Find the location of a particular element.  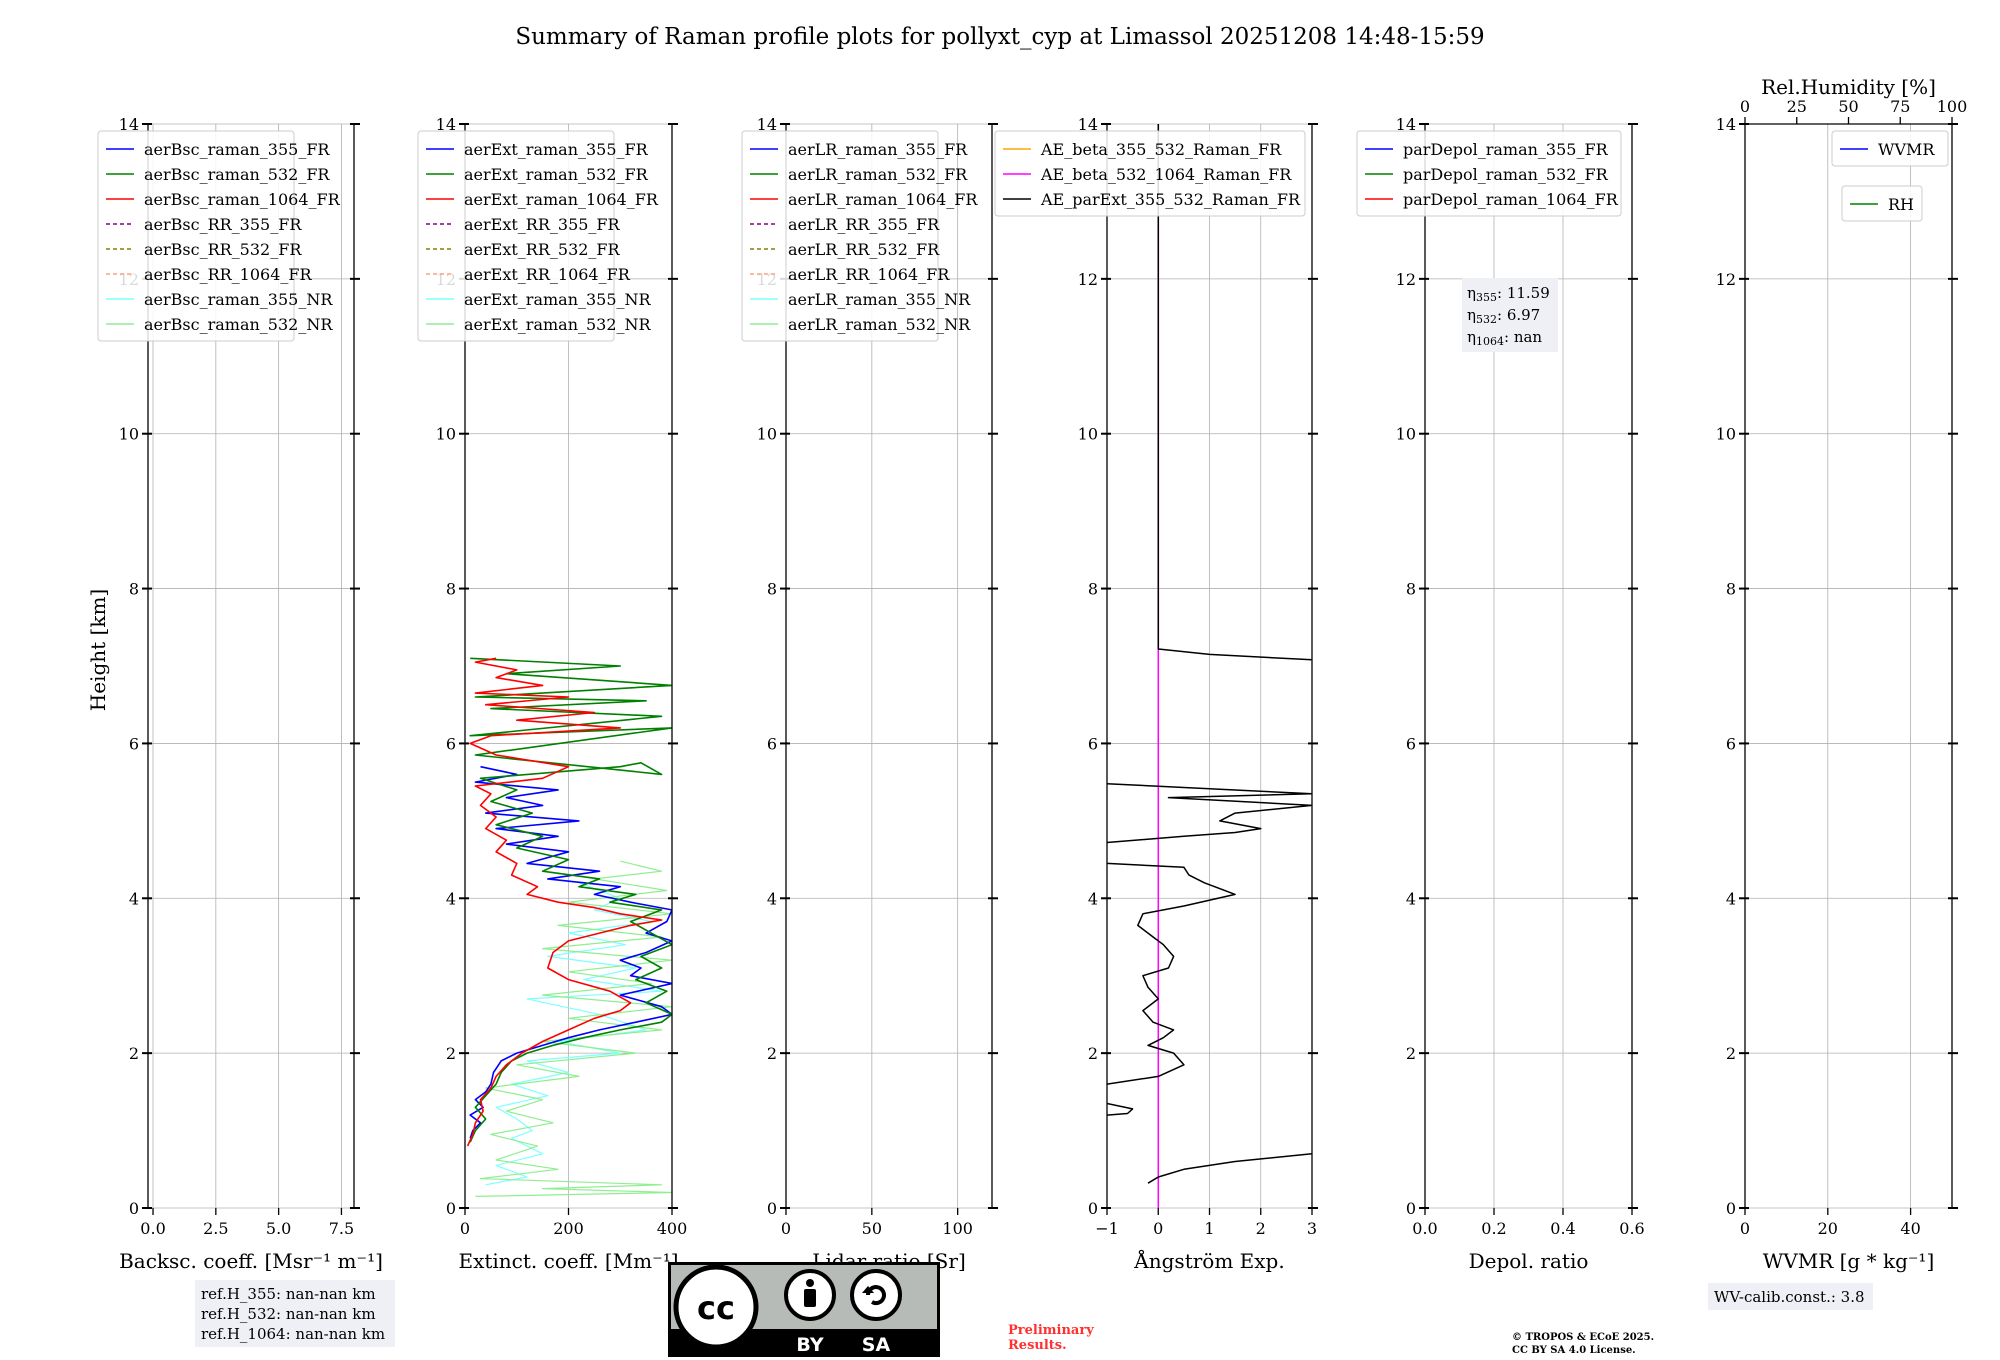

legend-label: aerExt_raman_532_FR is located at coordinates (556, 174).